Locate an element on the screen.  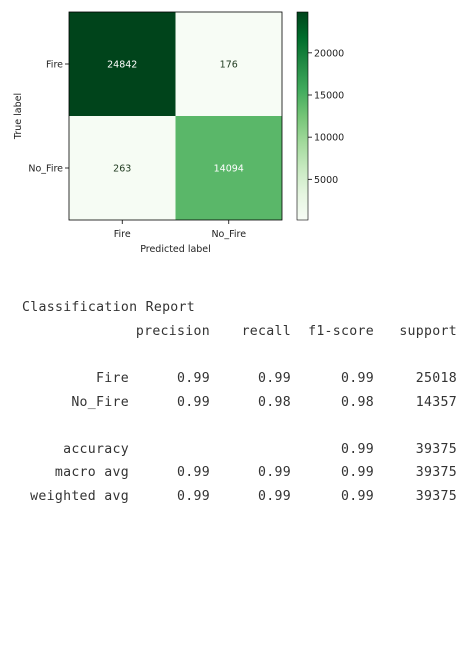
colorbar-tick-label: 5000 is located at coordinates (326, 180).